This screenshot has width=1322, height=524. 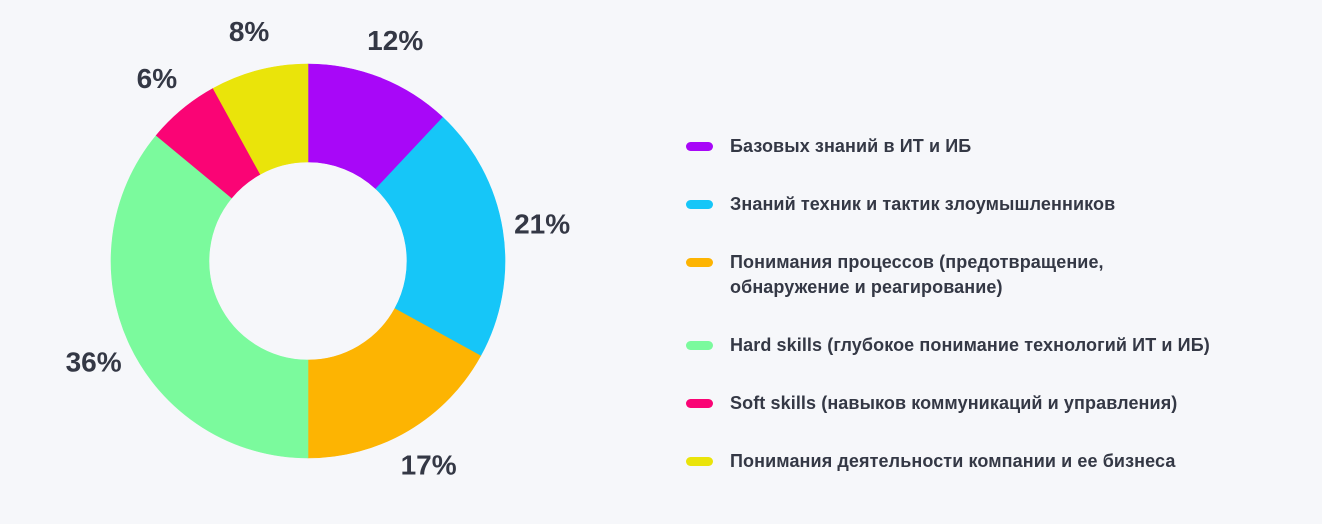 I want to click on slice-value-label: 36%, so click(x=94, y=361).